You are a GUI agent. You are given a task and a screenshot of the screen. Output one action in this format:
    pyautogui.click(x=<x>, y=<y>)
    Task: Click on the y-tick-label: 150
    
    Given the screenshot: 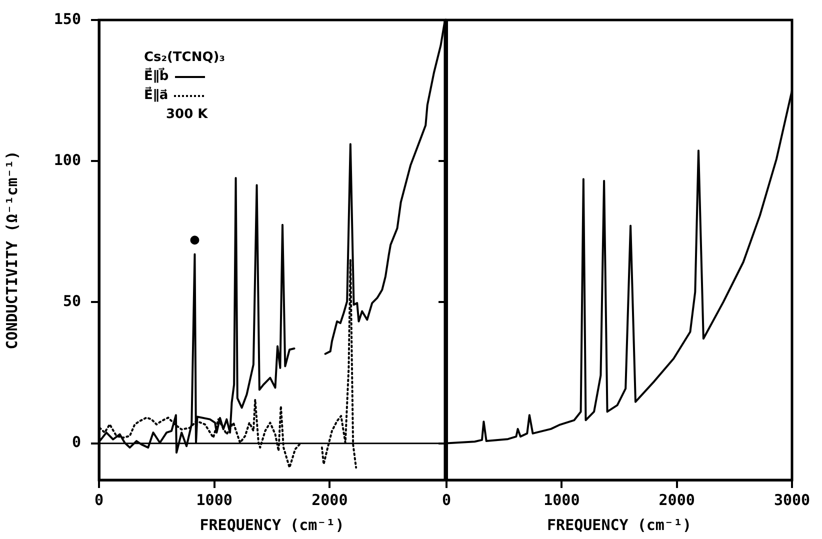 What is the action you would take?
    pyautogui.click(x=67, y=19)
    